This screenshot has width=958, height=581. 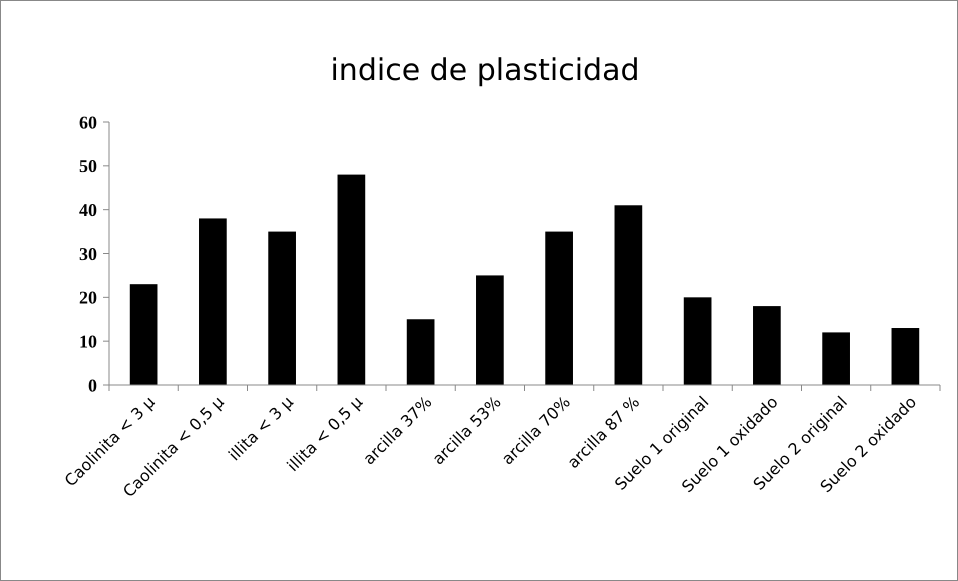 What do you see at coordinates (92, 385) in the screenshot?
I see `y-tick-label: 0` at bounding box center [92, 385].